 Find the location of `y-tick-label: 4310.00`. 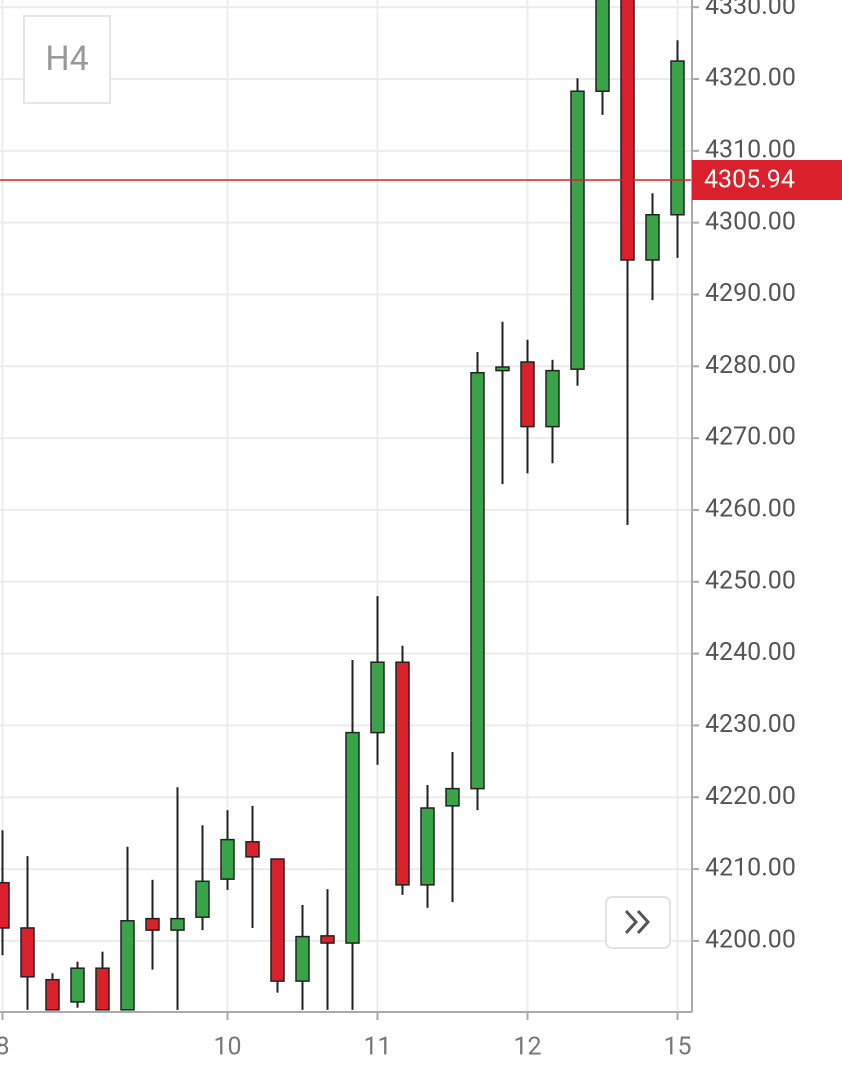

y-tick-label: 4310.00 is located at coordinates (750, 149).